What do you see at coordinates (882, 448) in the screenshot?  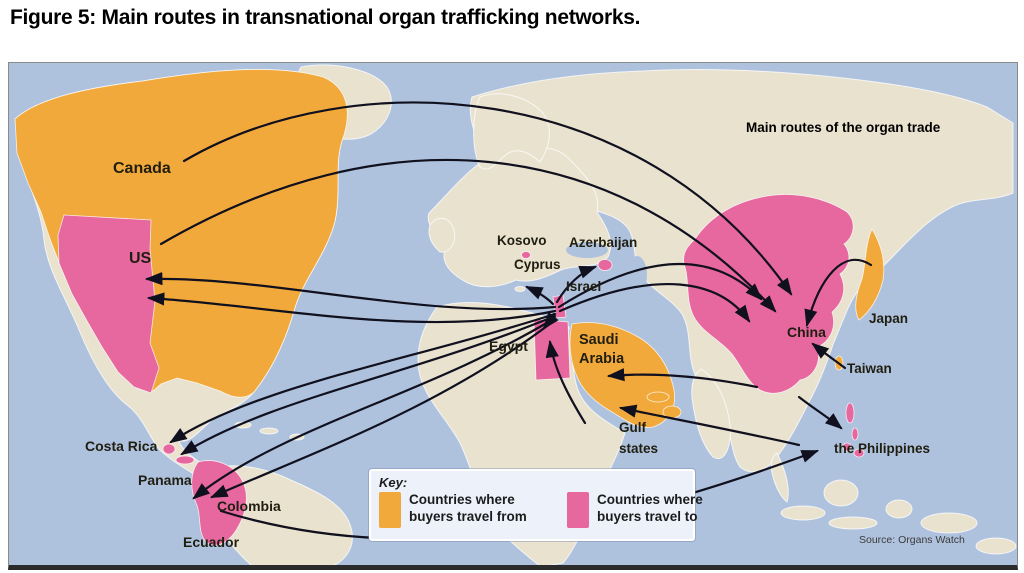 I see `map-label-philippines: the Philippines` at bounding box center [882, 448].